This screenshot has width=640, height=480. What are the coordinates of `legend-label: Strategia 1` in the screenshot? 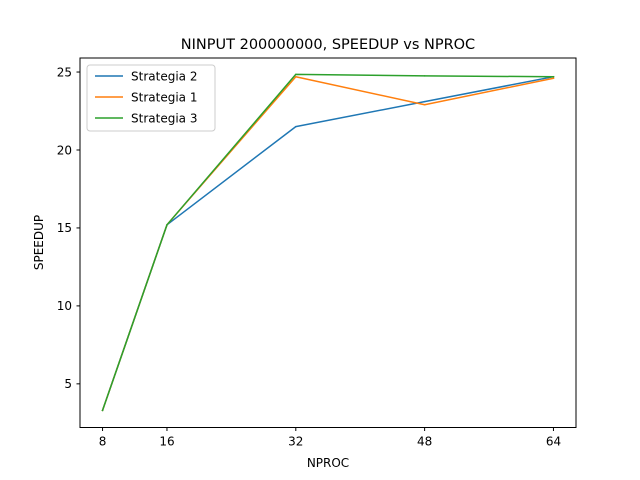 It's located at (164, 97).